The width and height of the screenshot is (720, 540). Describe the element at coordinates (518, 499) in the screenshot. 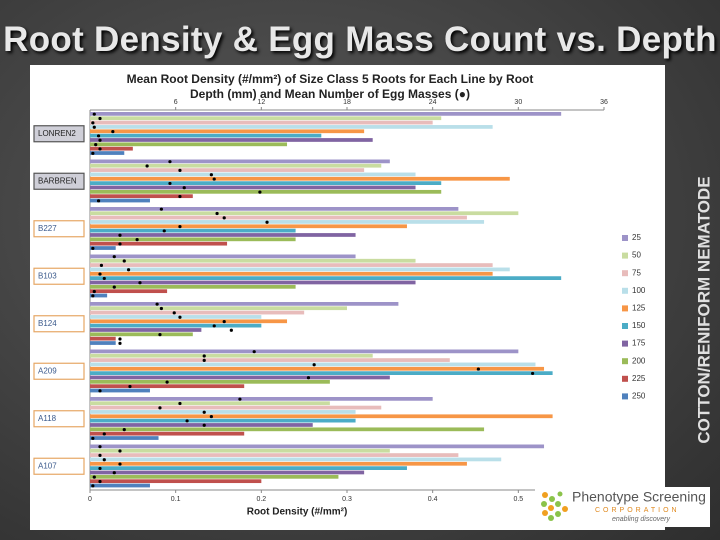

I see `bottom-tick-label: 0.5` at that location.